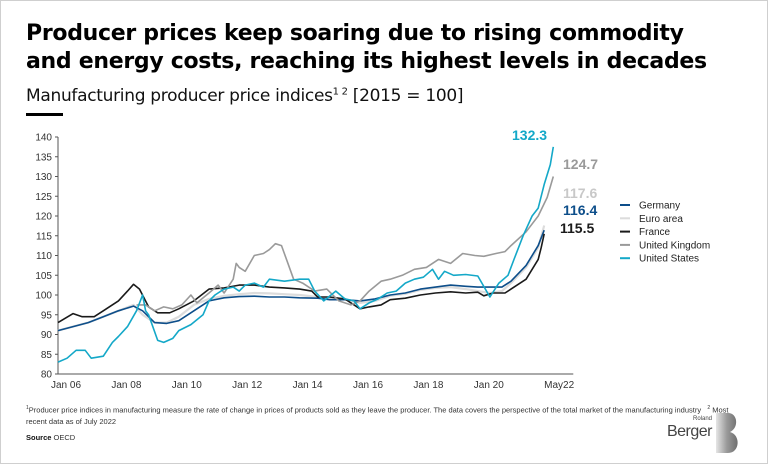 This screenshot has height=464, width=768. What do you see at coordinates (27, 408) in the screenshot?
I see `footnote-1-marker: 1` at bounding box center [27, 408].